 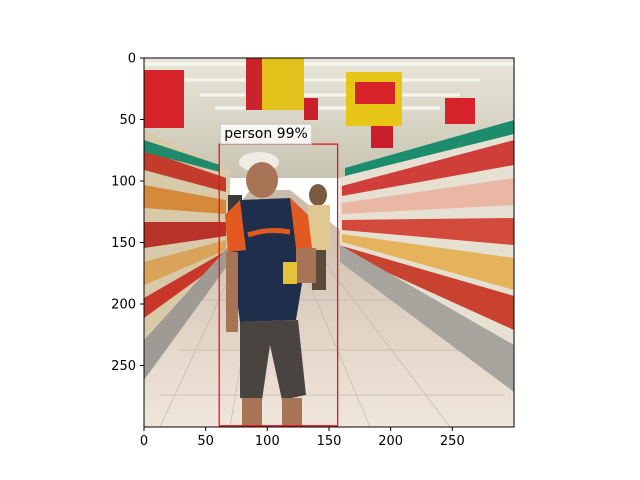 I want to click on x-tick-label: 100, so click(x=267, y=441).